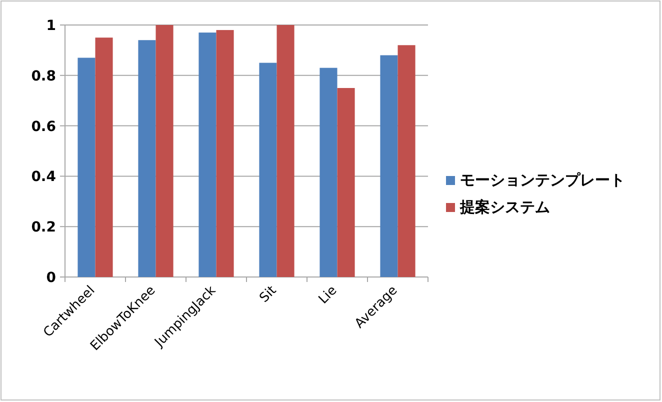  What do you see at coordinates (51, 278) in the screenshot?
I see `y-tick-label: 0` at bounding box center [51, 278].